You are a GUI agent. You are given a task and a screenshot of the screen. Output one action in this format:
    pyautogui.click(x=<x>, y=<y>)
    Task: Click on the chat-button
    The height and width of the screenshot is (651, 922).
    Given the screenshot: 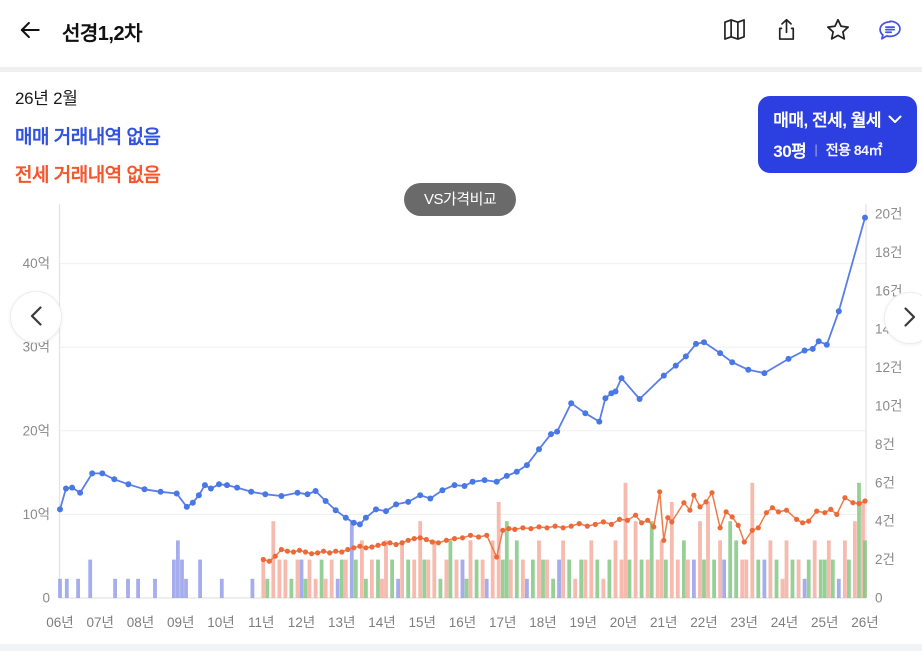 What is the action you would take?
    pyautogui.click(x=890, y=31)
    